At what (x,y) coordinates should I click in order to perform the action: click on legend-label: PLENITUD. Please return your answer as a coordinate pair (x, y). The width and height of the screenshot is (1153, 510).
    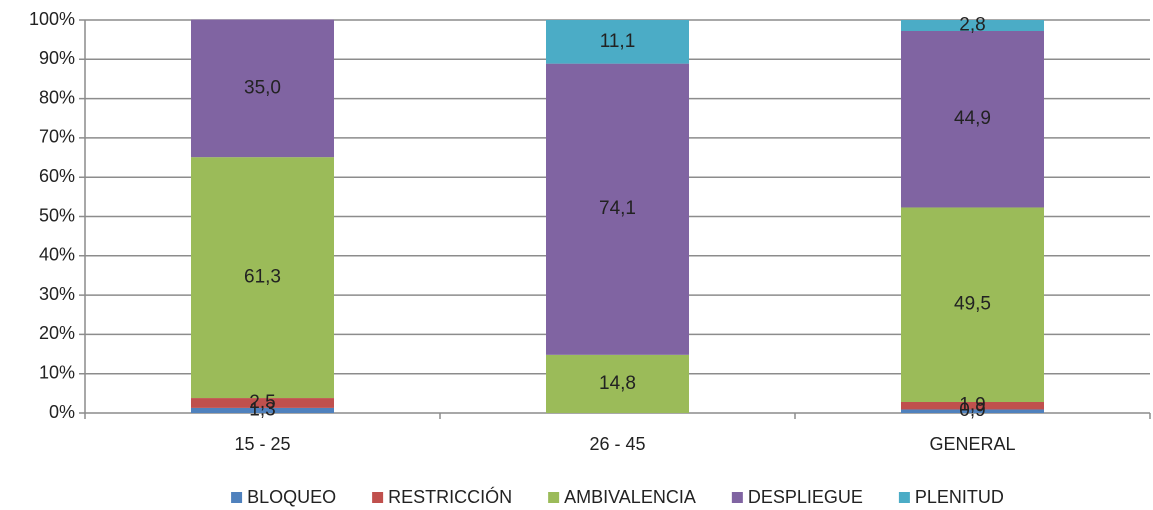
    Looking at the image, I should click on (959, 497).